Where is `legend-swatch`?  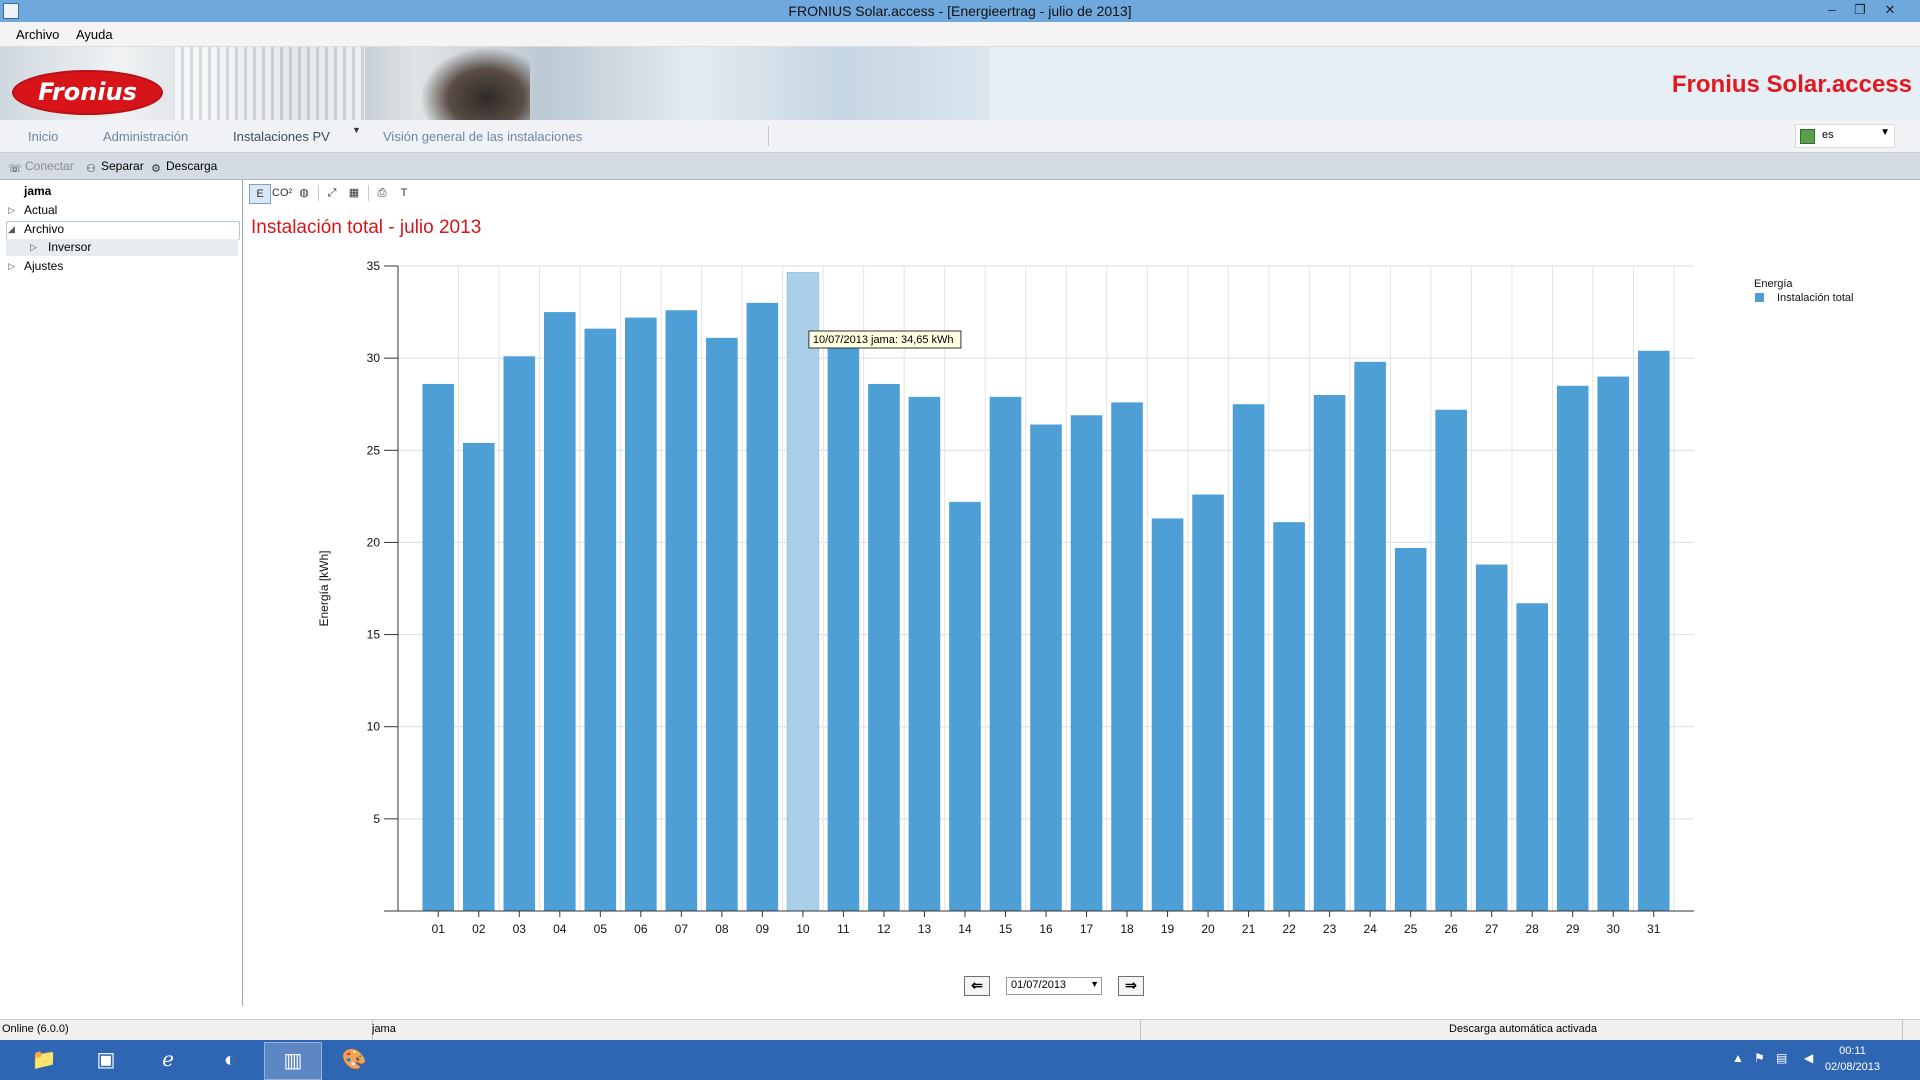 legend-swatch is located at coordinates (1759, 297).